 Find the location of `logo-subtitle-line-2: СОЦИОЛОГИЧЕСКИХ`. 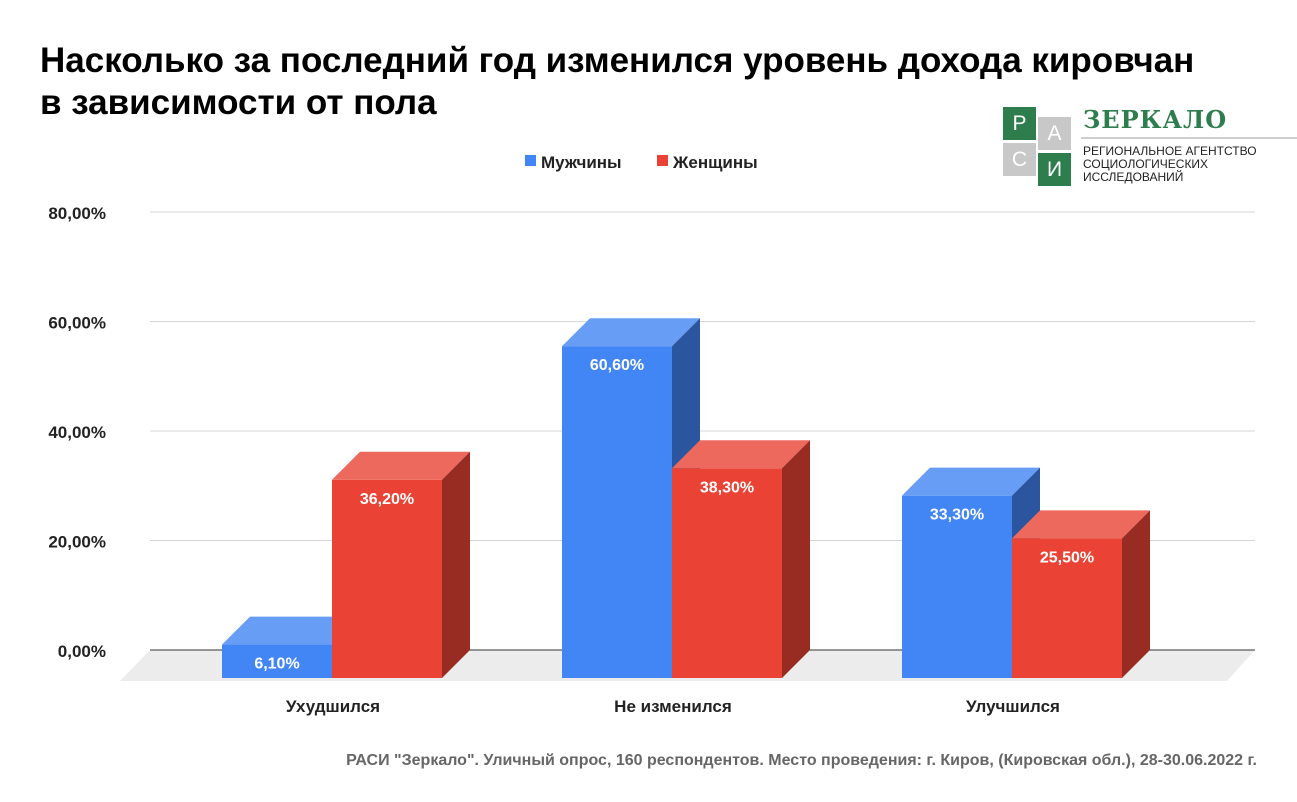

logo-subtitle-line-2: СОЦИОЛОГИЧЕСКИХ is located at coordinates (1146, 164).